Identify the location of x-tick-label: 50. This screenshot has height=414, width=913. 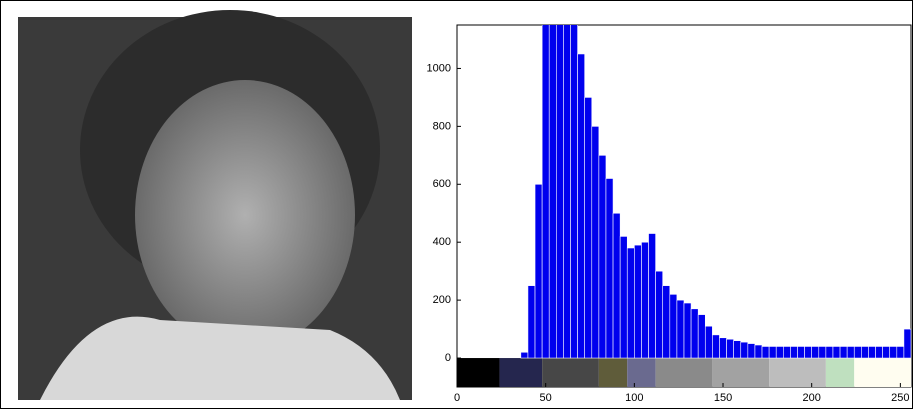
(546, 398).